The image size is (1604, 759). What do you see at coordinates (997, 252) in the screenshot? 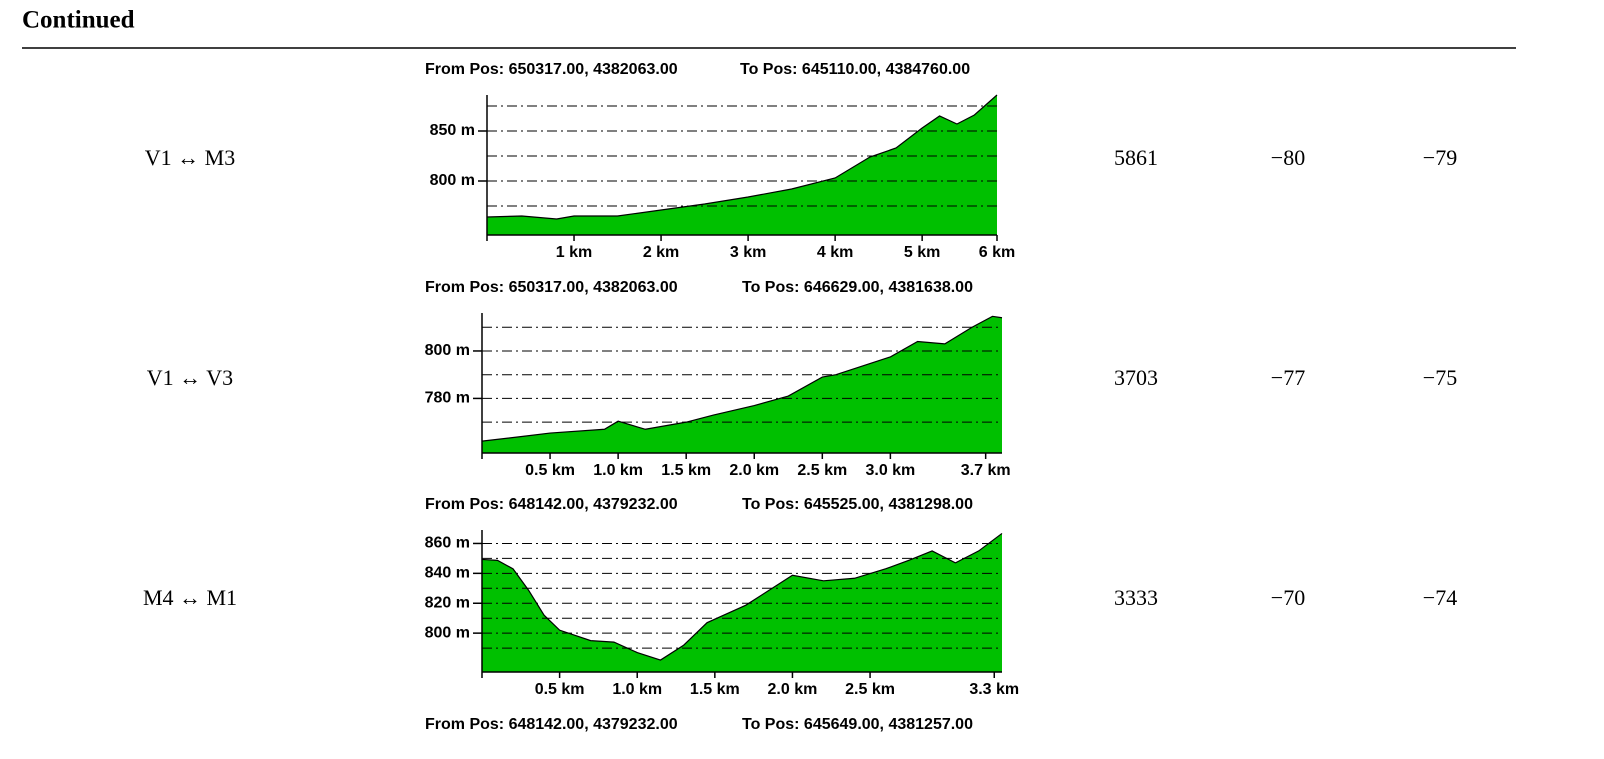
I see `x-tick-label: 6 km` at bounding box center [997, 252].